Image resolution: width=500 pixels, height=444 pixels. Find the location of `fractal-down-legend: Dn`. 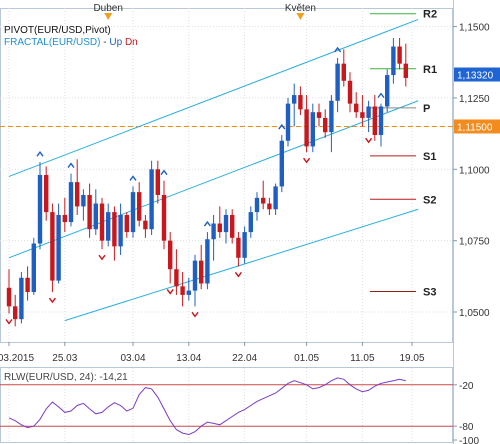

fractal-down-legend: Dn is located at coordinates (131, 42).